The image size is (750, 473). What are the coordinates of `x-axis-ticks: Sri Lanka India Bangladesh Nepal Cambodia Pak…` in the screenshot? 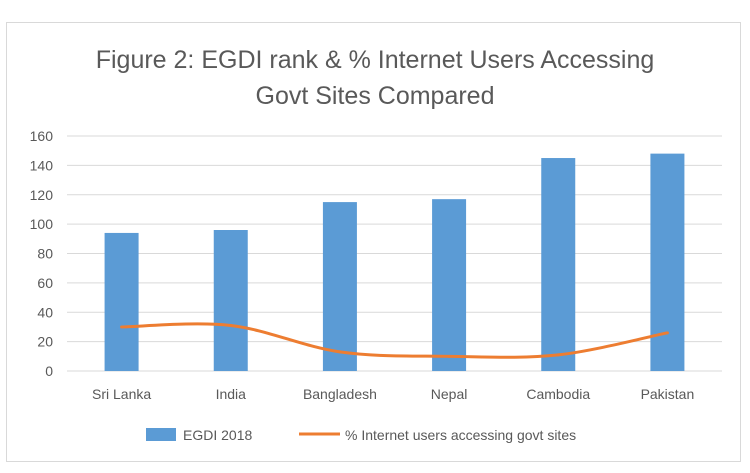 It's located at (393, 394).